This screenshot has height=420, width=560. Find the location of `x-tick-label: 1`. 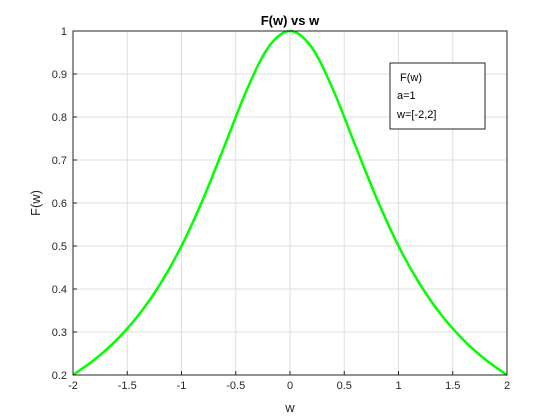

x-tick-label: 1 is located at coordinates (398, 386).